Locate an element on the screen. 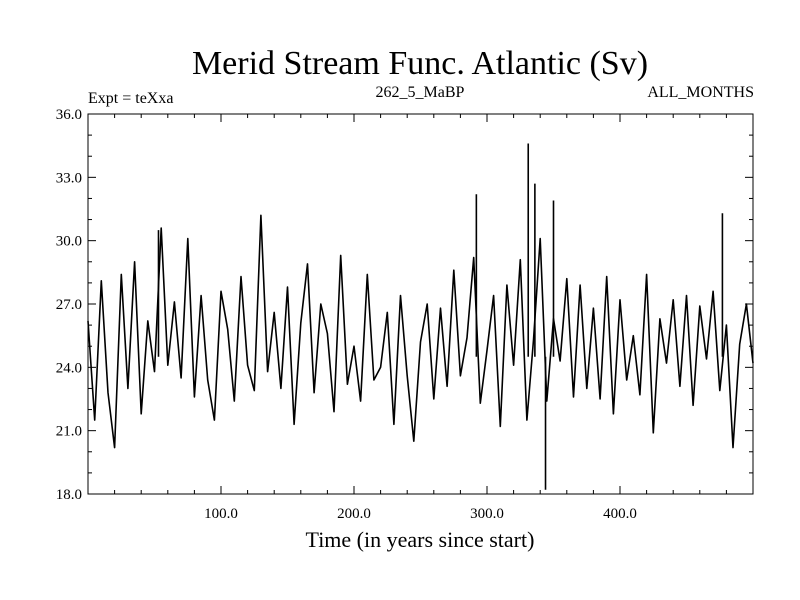 This screenshot has width=800, height=600. y-tick-label: 27.0 is located at coordinates (69, 305).